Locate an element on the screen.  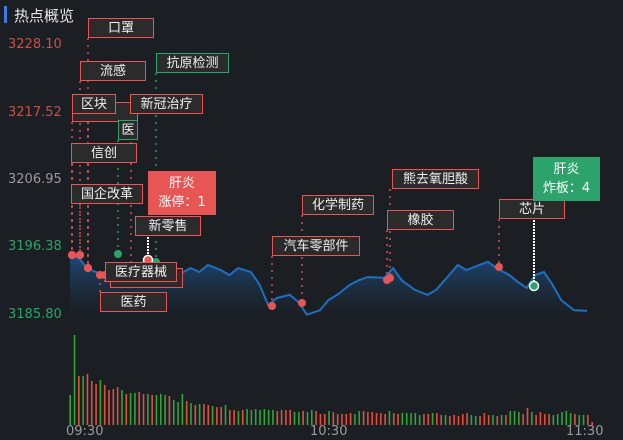
highlight-status: 涨停：1 is located at coordinates (182, 202).